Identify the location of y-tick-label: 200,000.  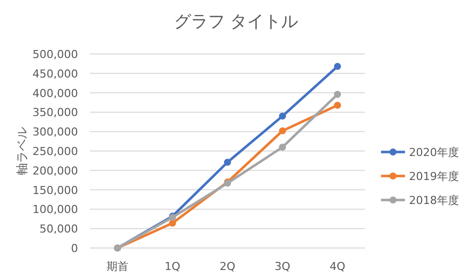
(55, 171).